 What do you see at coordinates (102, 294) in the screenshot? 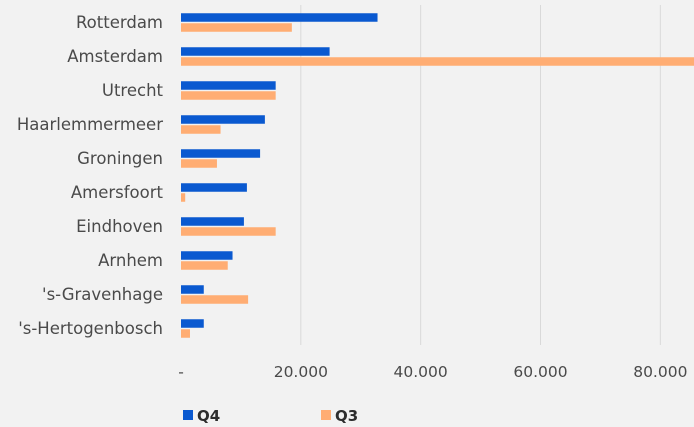
I see `category-label: 's-Gravenhage` at bounding box center [102, 294].